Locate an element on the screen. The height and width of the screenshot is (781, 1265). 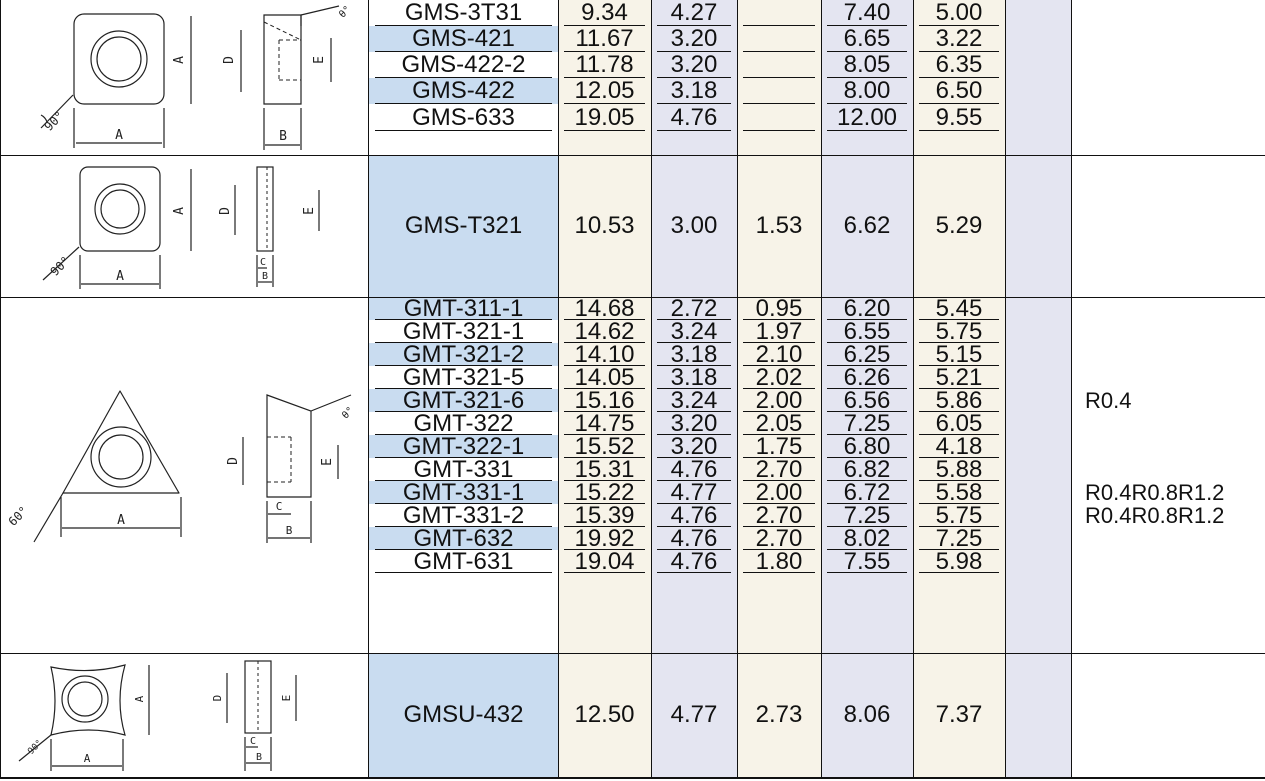
value-cell-e: 7.37 is located at coordinates (959, 714).